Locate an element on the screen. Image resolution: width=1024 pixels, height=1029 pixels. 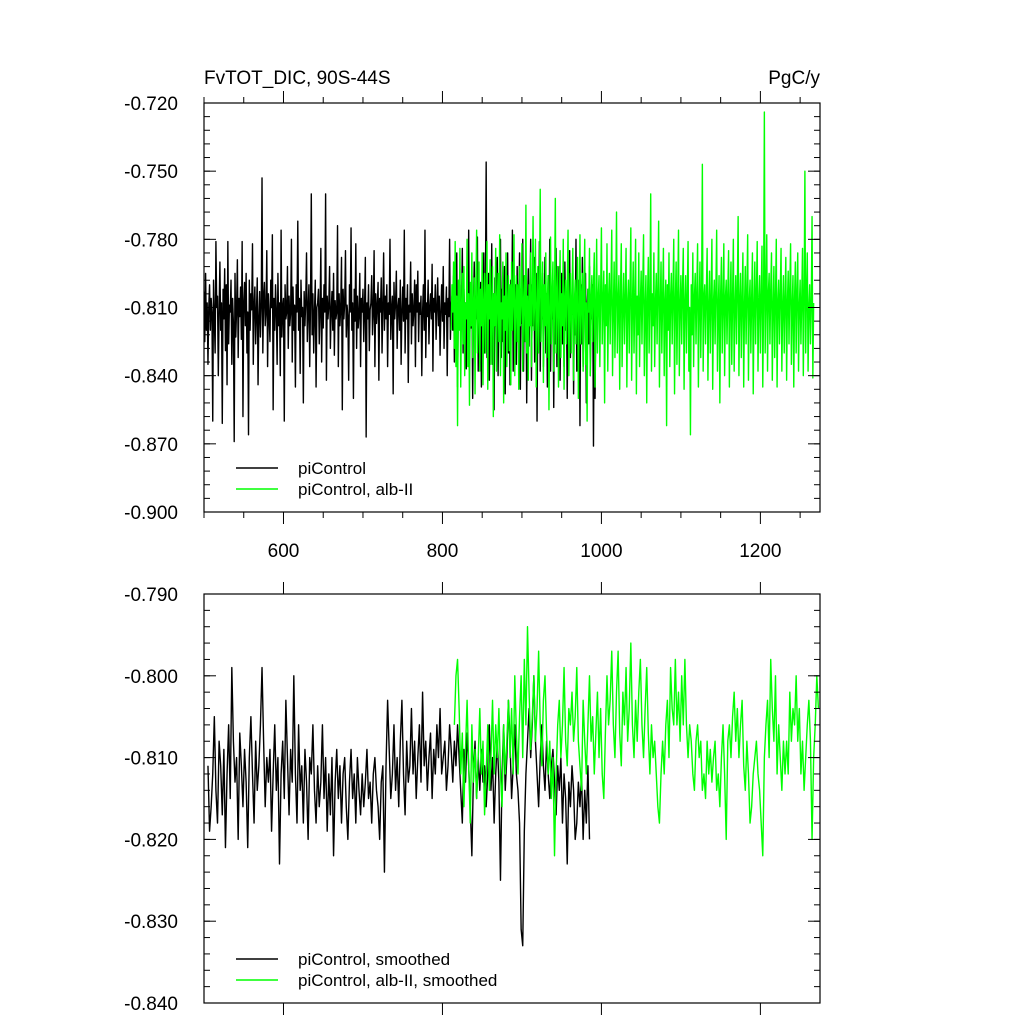
y-tick-label: -0.790 is located at coordinates (151, 595).